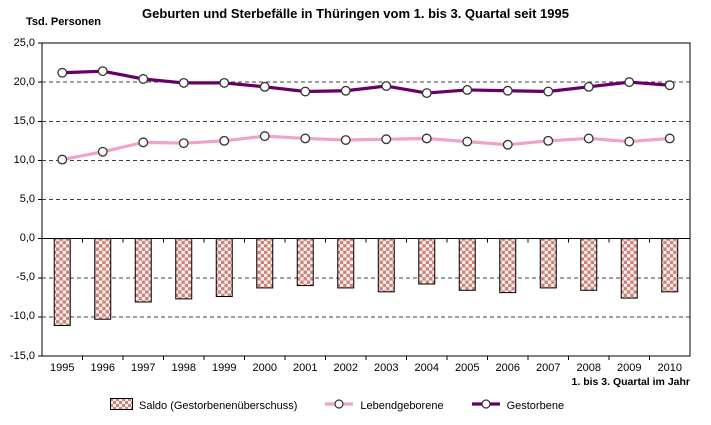 The image size is (711, 425). Describe the element at coordinates (508, 266) in the screenshot. I see `bar-saldo-2006` at that location.